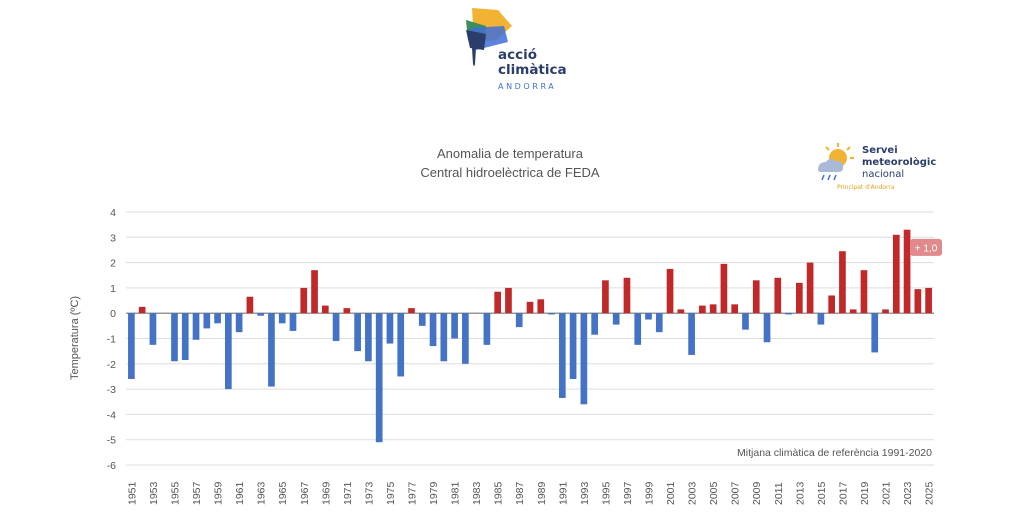 This screenshot has width=1024, height=512. Describe the element at coordinates (864, 292) in the screenshot. I see `bar-2019` at that location.